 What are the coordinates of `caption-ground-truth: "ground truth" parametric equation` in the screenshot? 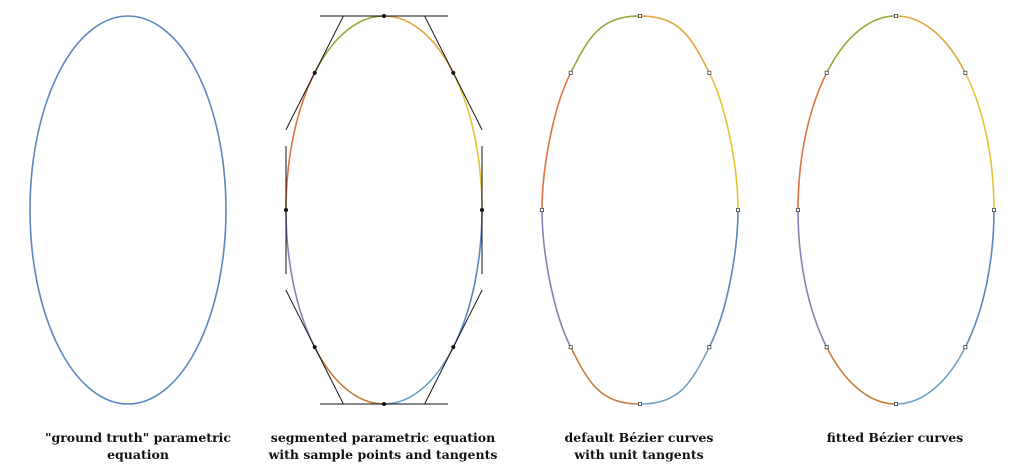 It's located at (138, 446).